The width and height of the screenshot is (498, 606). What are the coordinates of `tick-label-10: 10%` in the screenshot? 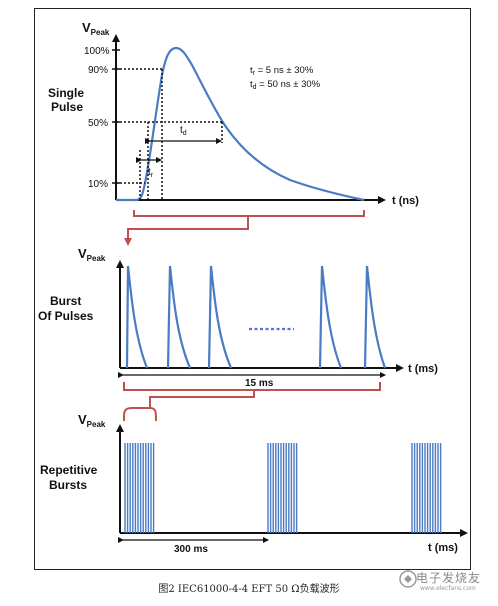 It's located at (98, 184).